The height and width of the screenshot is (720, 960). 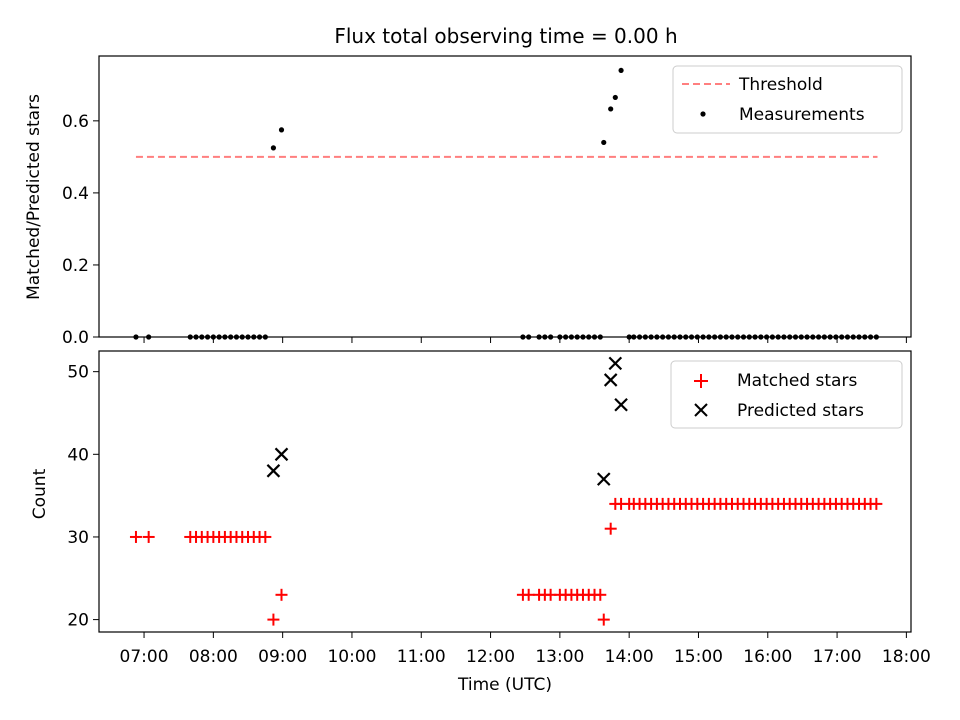 I want to click on top-y-axis-label: Matched/Predicted stars, so click(x=34, y=197).